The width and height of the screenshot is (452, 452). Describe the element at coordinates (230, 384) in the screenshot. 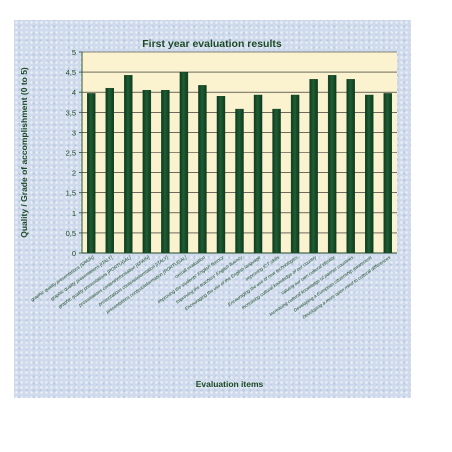

I see `x-axis-label: Evaluation items` at that location.